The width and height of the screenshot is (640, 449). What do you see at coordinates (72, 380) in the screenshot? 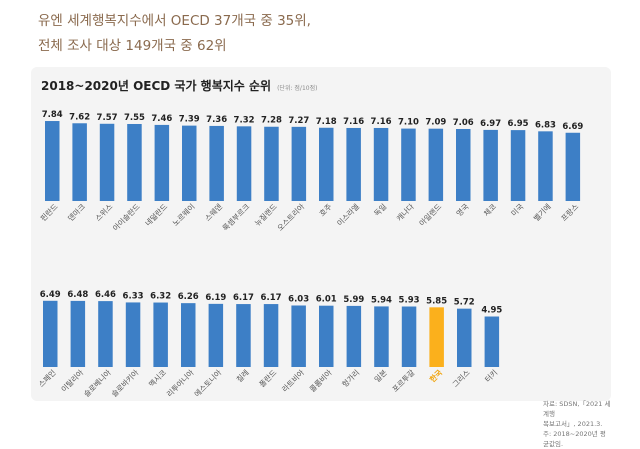
I see `category-label-이탈리아: 이탈리아` at bounding box center [72, 380].